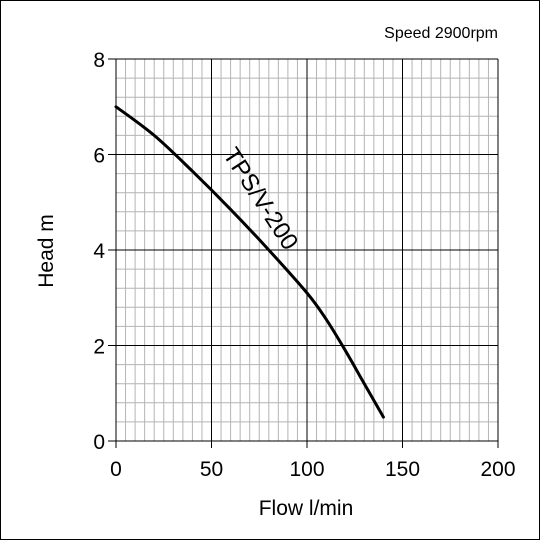 Image resolution: width=540 pixels, height=540 pixels. I want to click on x-tick-labels: 0 50 100 150 200, so click(312, 469).